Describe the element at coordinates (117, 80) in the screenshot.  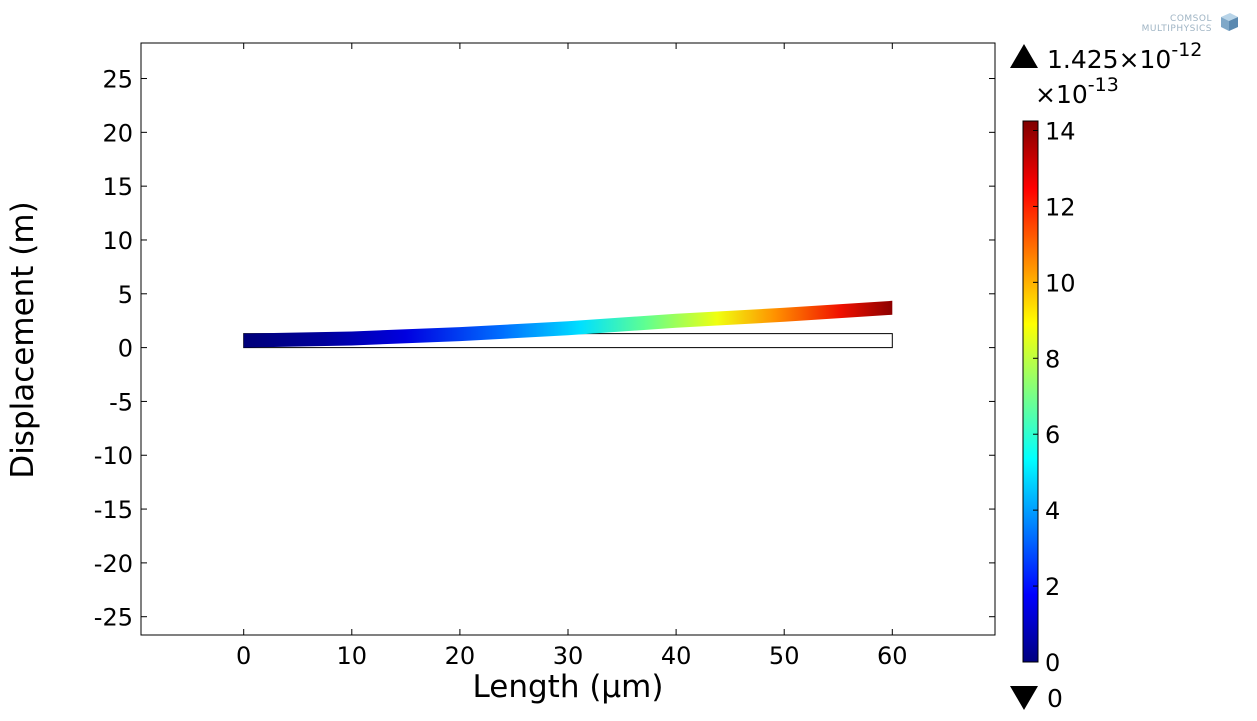
I see `y-tick-label: 25` at that location.